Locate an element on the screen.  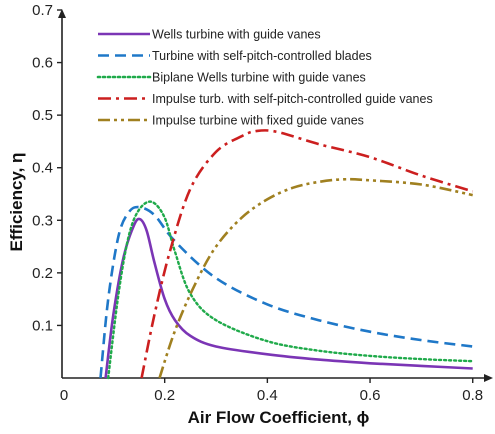
x-tick-label: 0.4 is located at coordinates (267, 395).